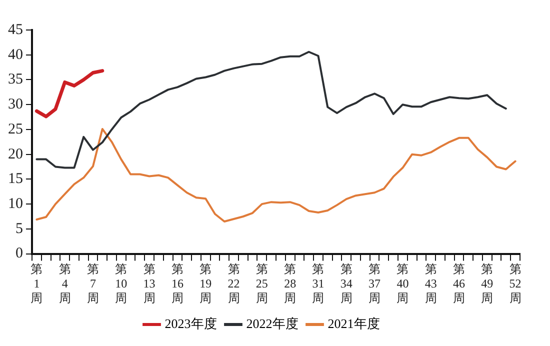 Image resolution: width=550 pixels, height=346 pixels. Describe the element at coordinates (402, 283) in the screenshot. I see `x-tick-label: 第40周` at that location.